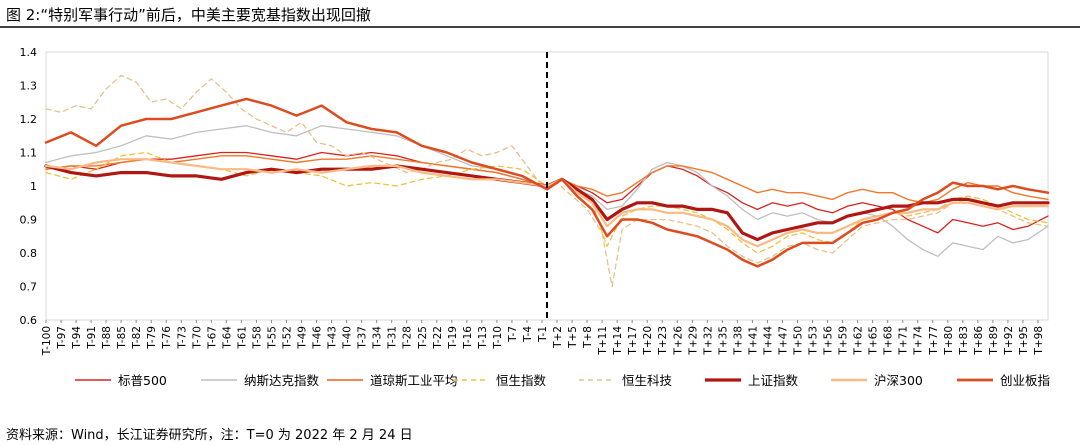  I want to click on x-tick-label: T-91, so click(92, 338).